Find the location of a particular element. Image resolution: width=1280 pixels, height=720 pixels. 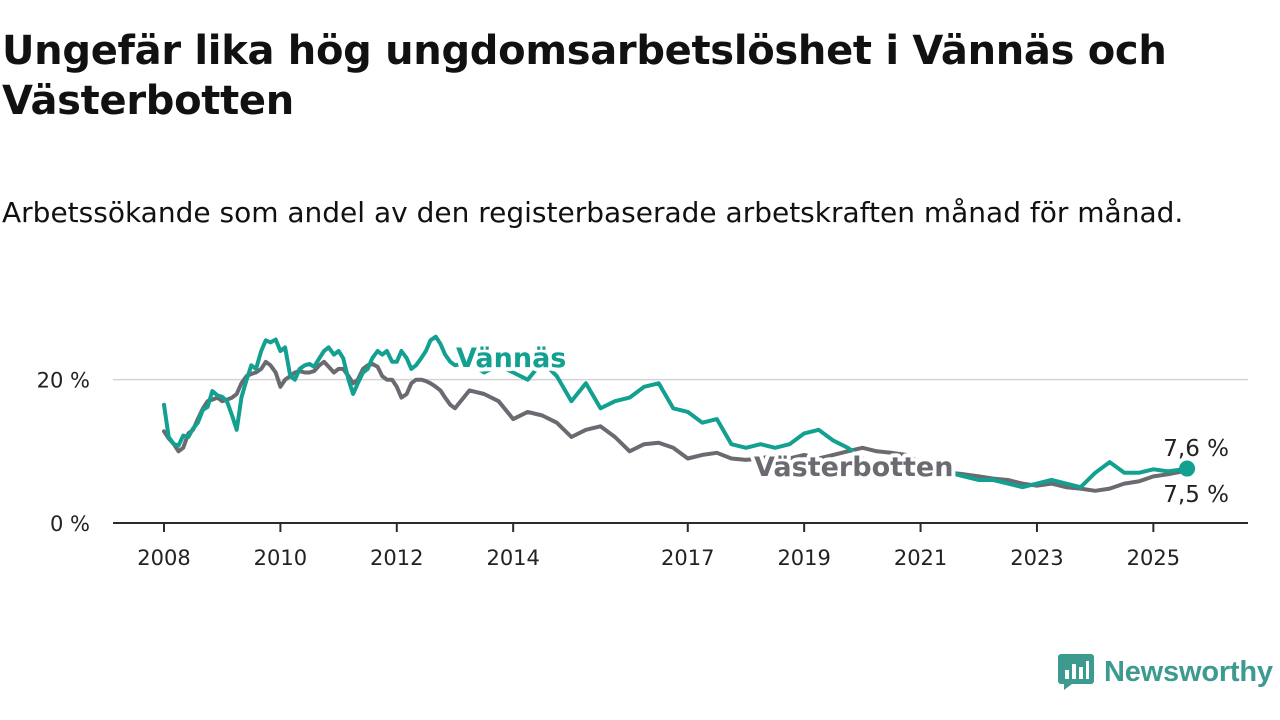

x-tick-label: 2010 is located at coordinates (280, 558).